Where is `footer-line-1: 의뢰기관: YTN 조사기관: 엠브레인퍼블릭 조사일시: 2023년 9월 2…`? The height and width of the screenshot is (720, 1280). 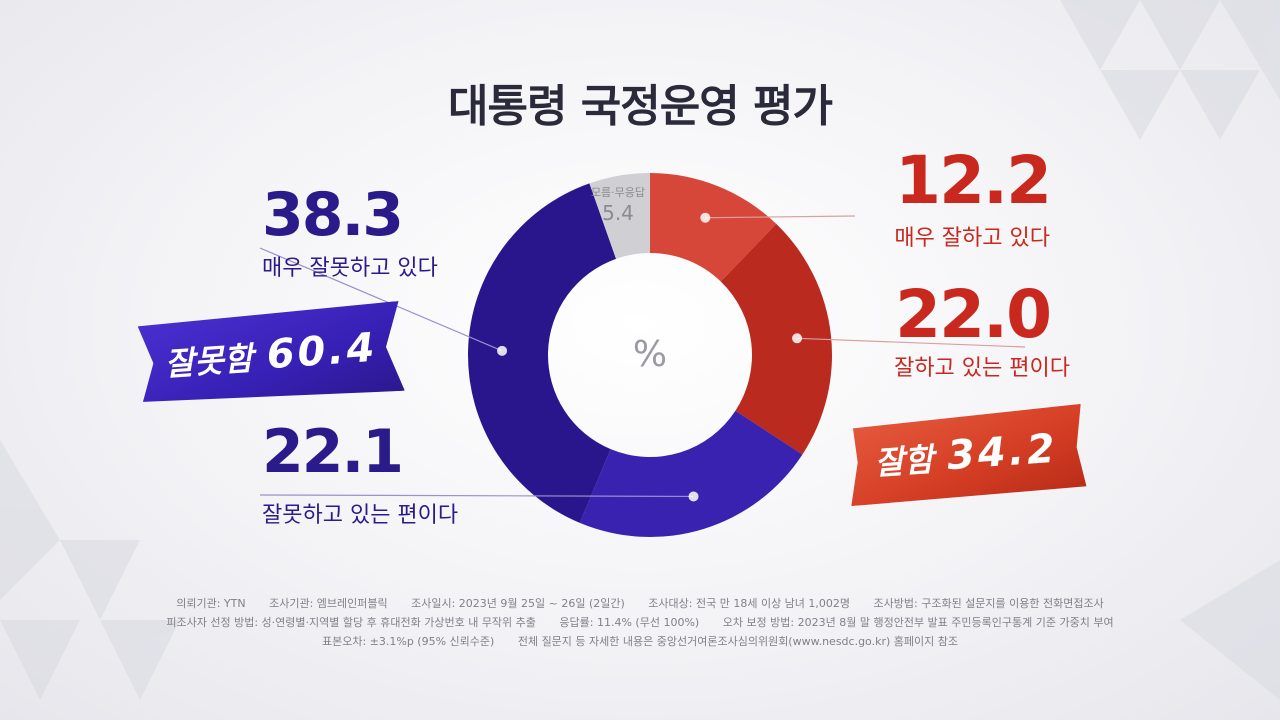 footer-line-1: 의뢰기관: YTN 조사기관: 엠브레인퍼블릭 조사일시: 2023년 9월 2… is located at coordinates (640, 603).